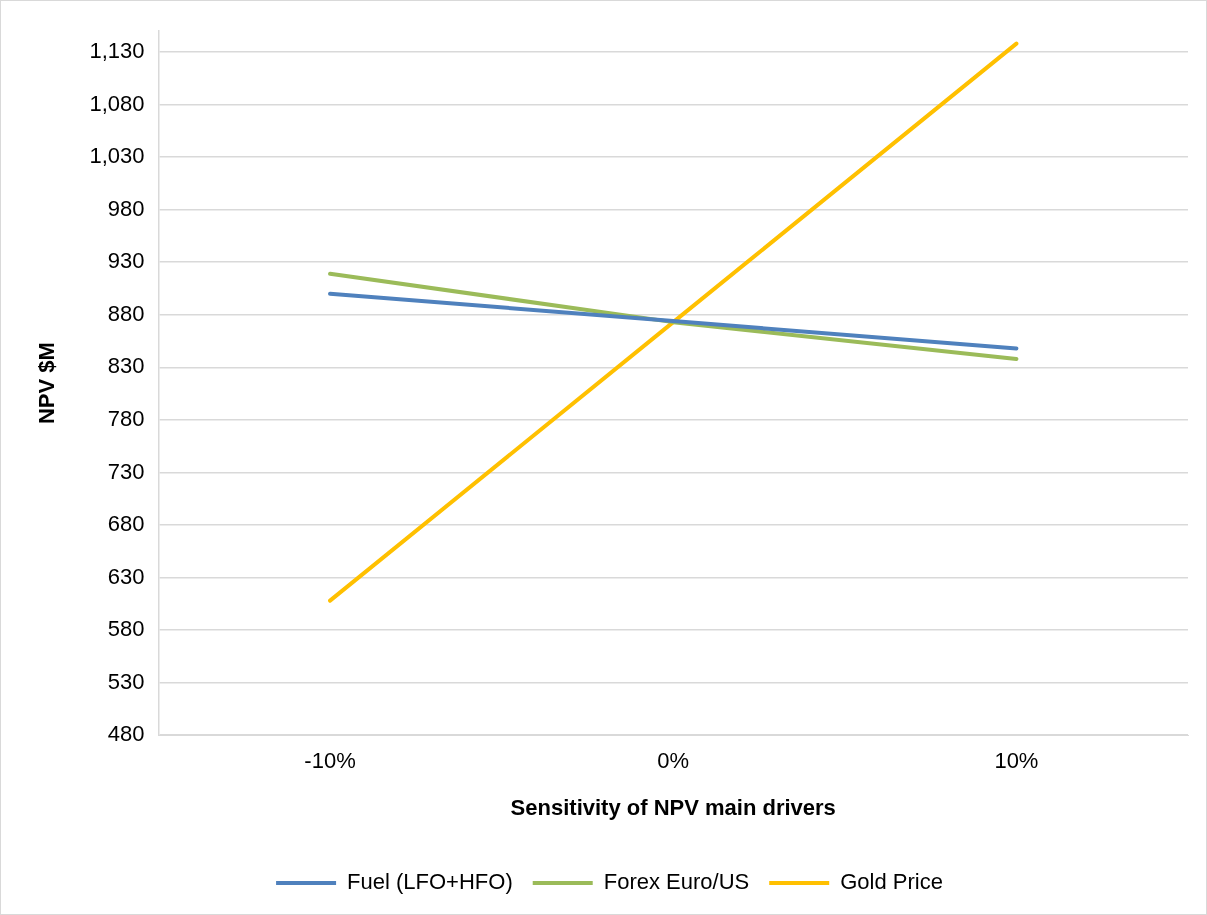  Describe the element at coordinates (673, 807) in the screenshot. I see `x-axis-title: Sensitivity of NPV main drivers` at that location.